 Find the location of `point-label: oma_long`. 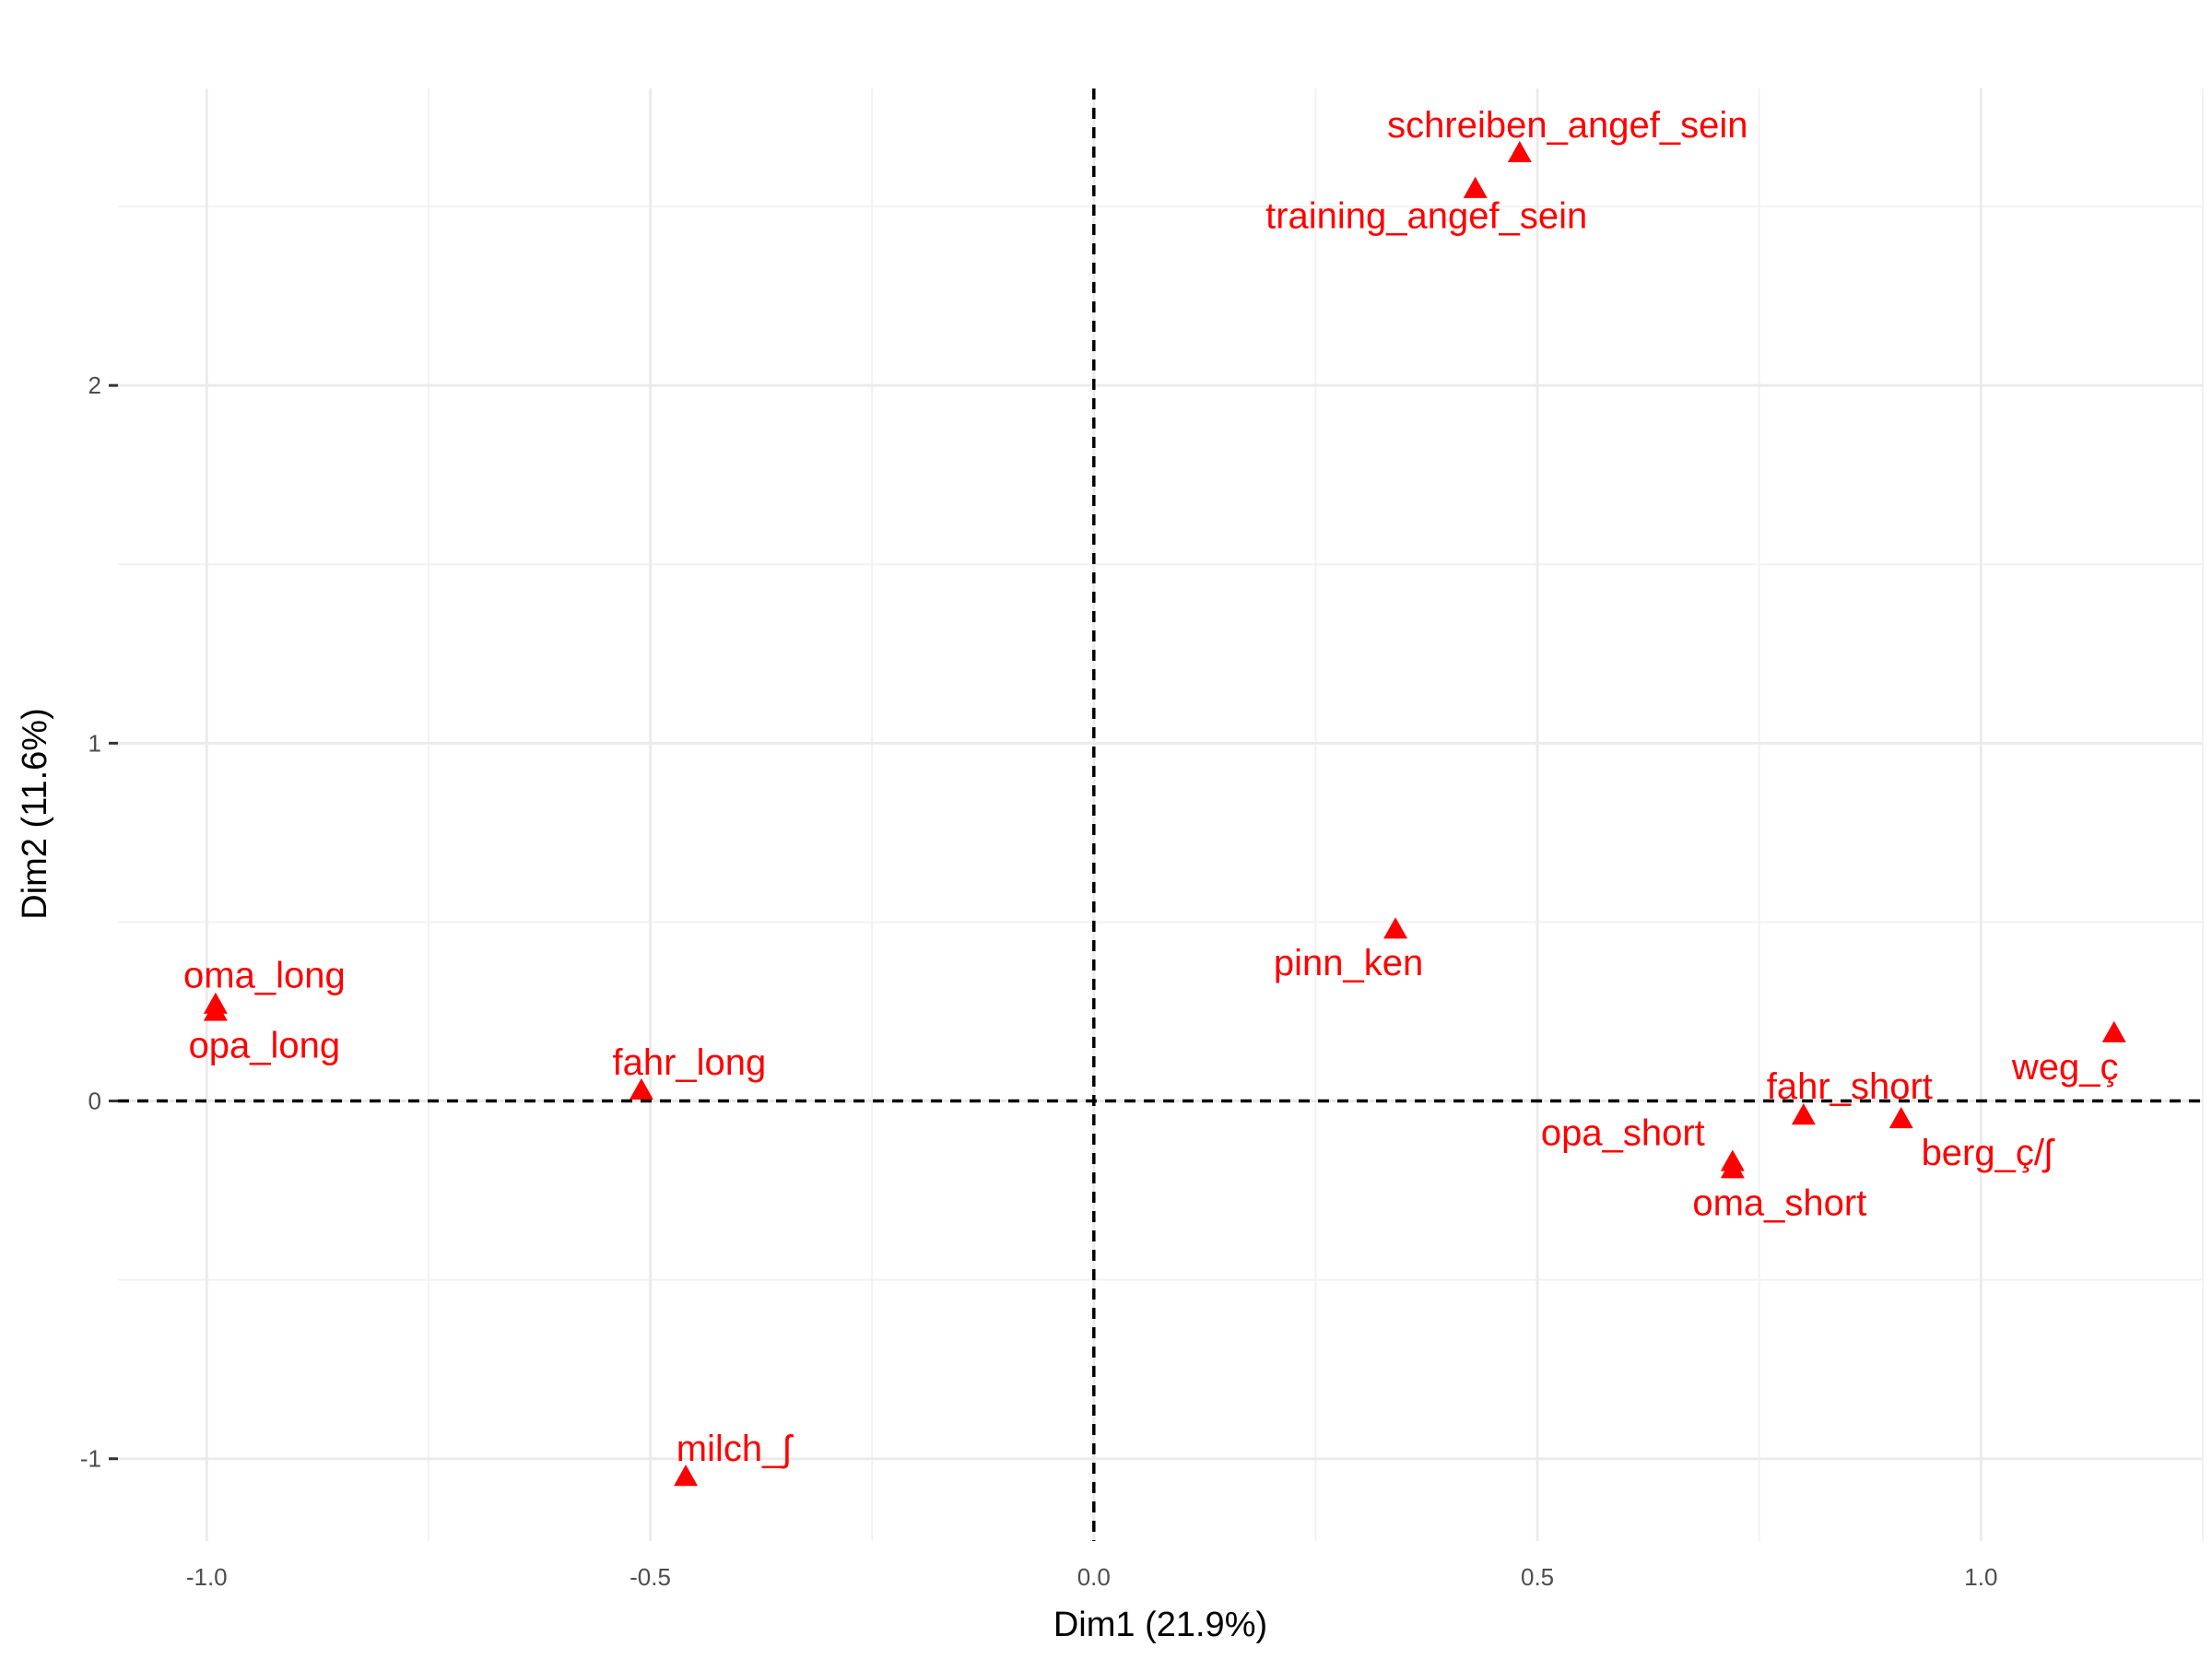

point-label: oma_long is located at coordinates (264, 976).